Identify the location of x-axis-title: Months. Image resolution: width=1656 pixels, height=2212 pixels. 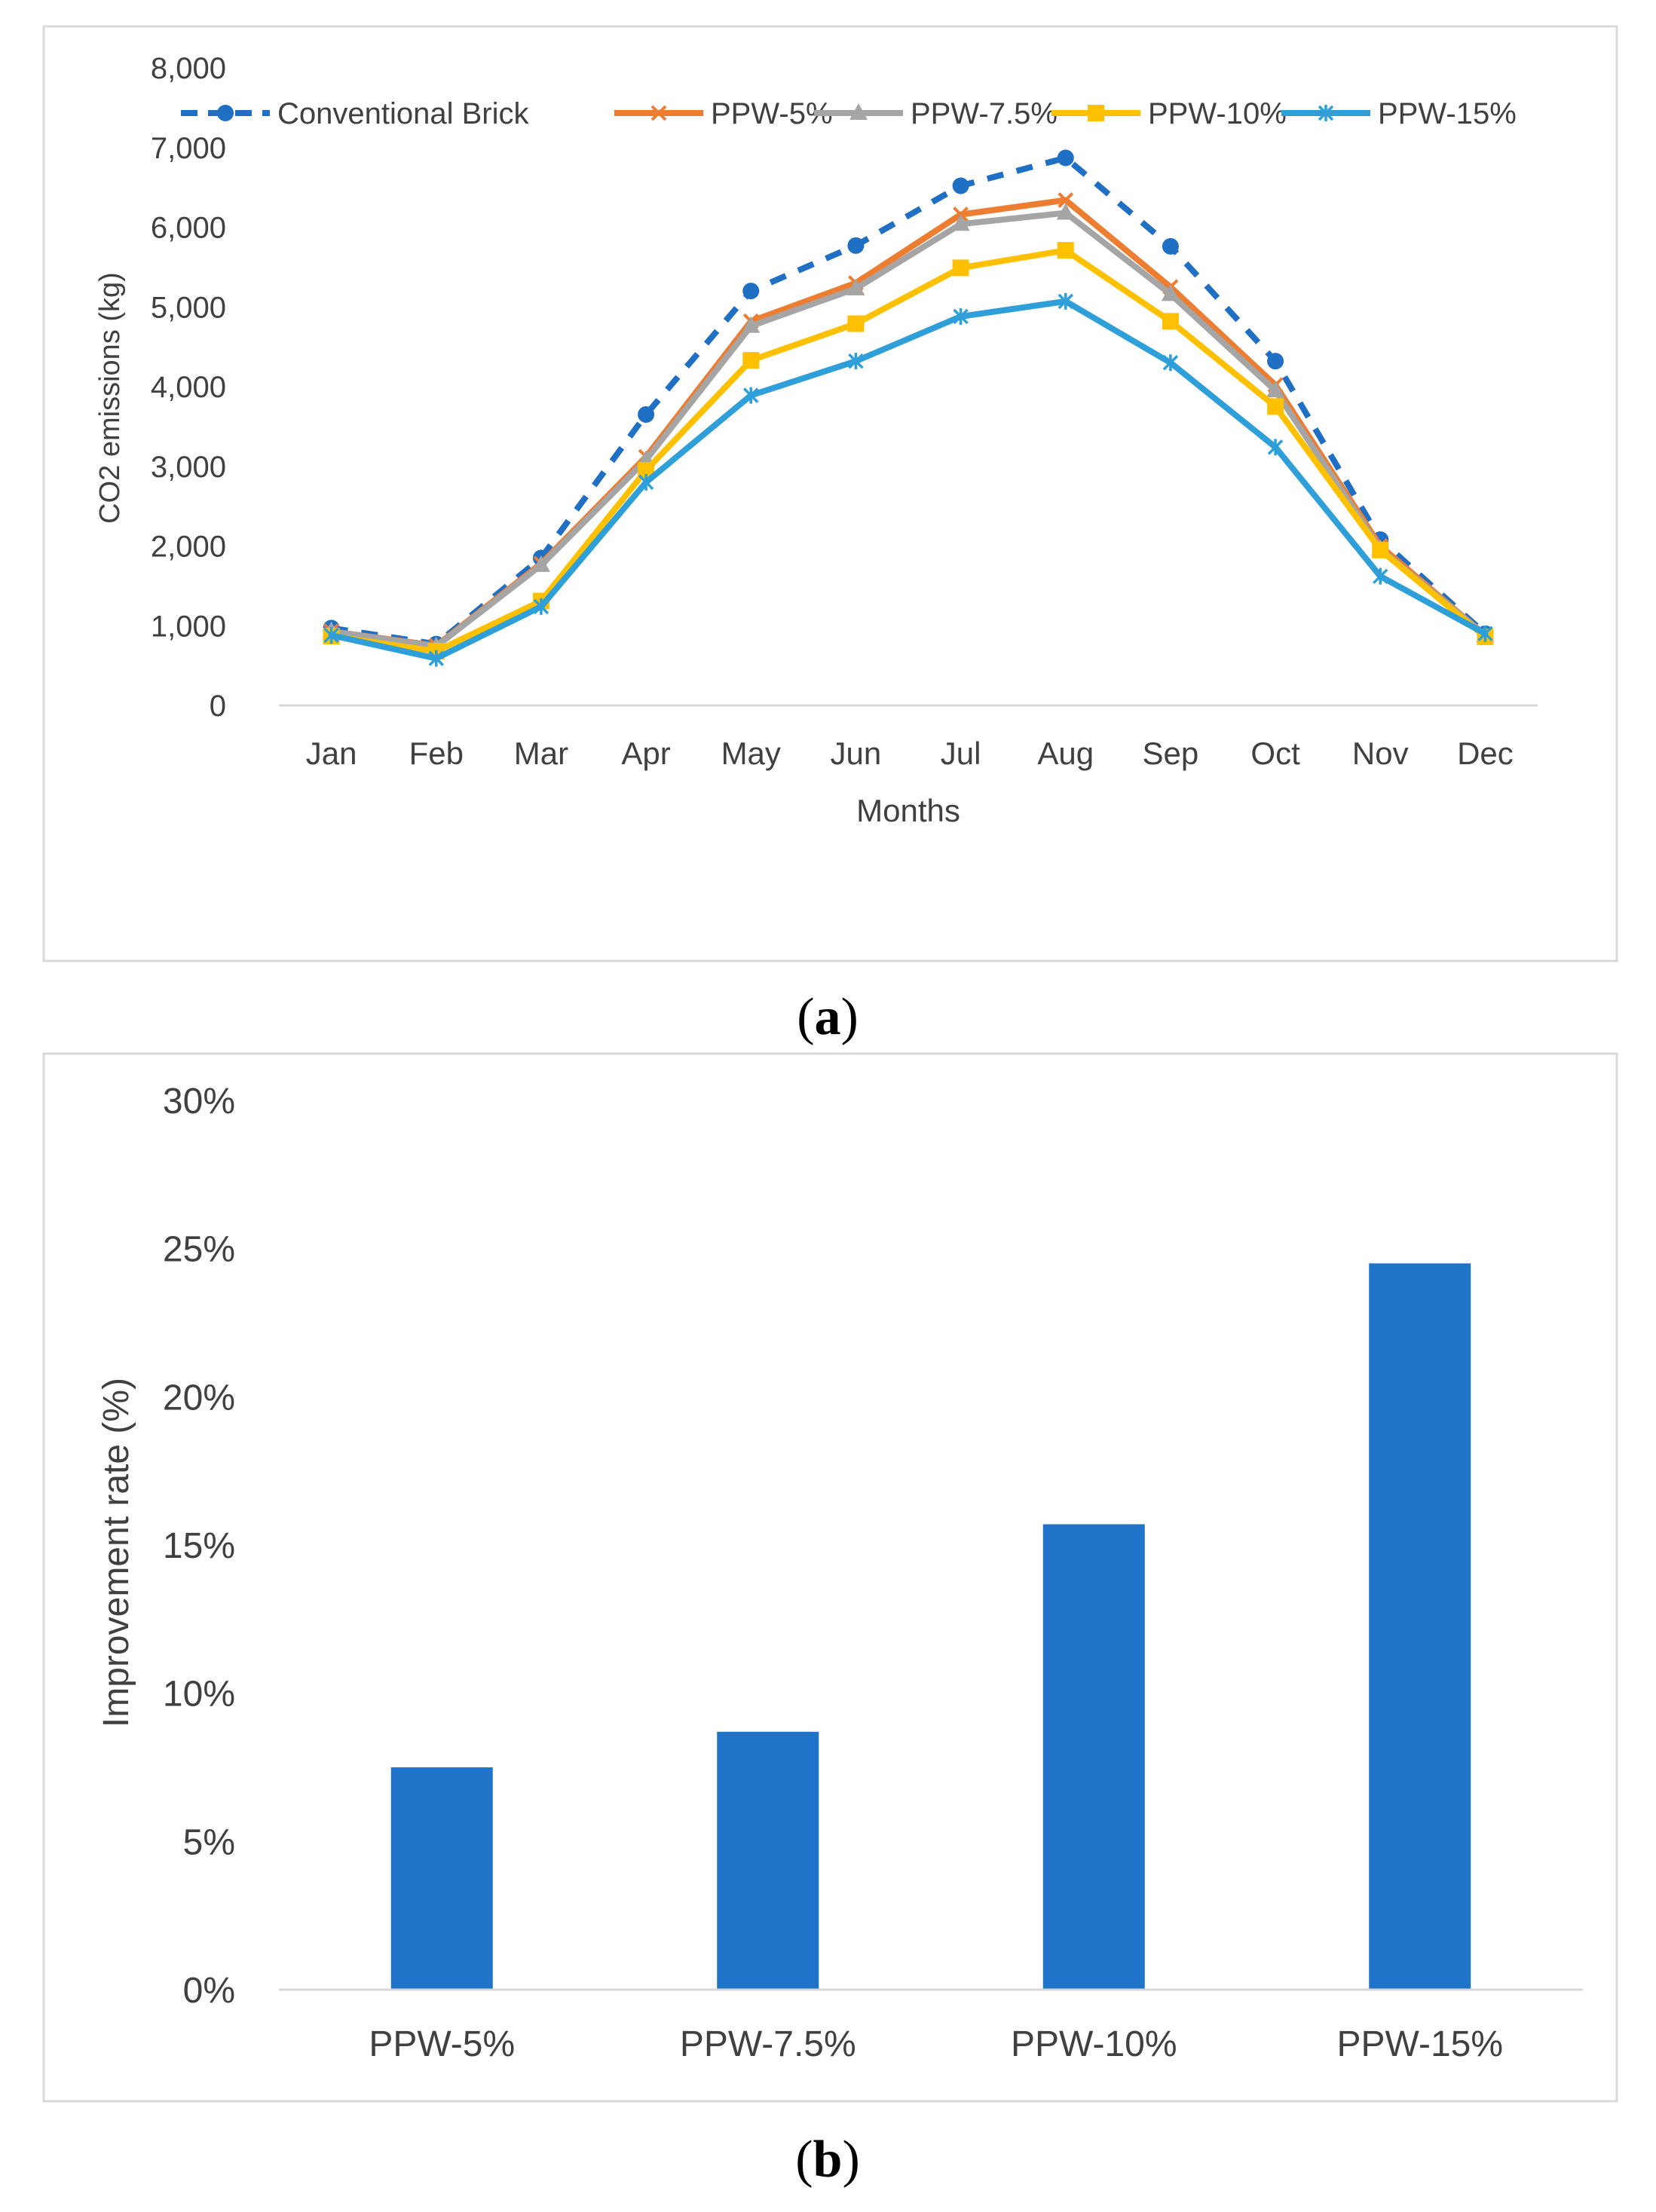
(908, 811).